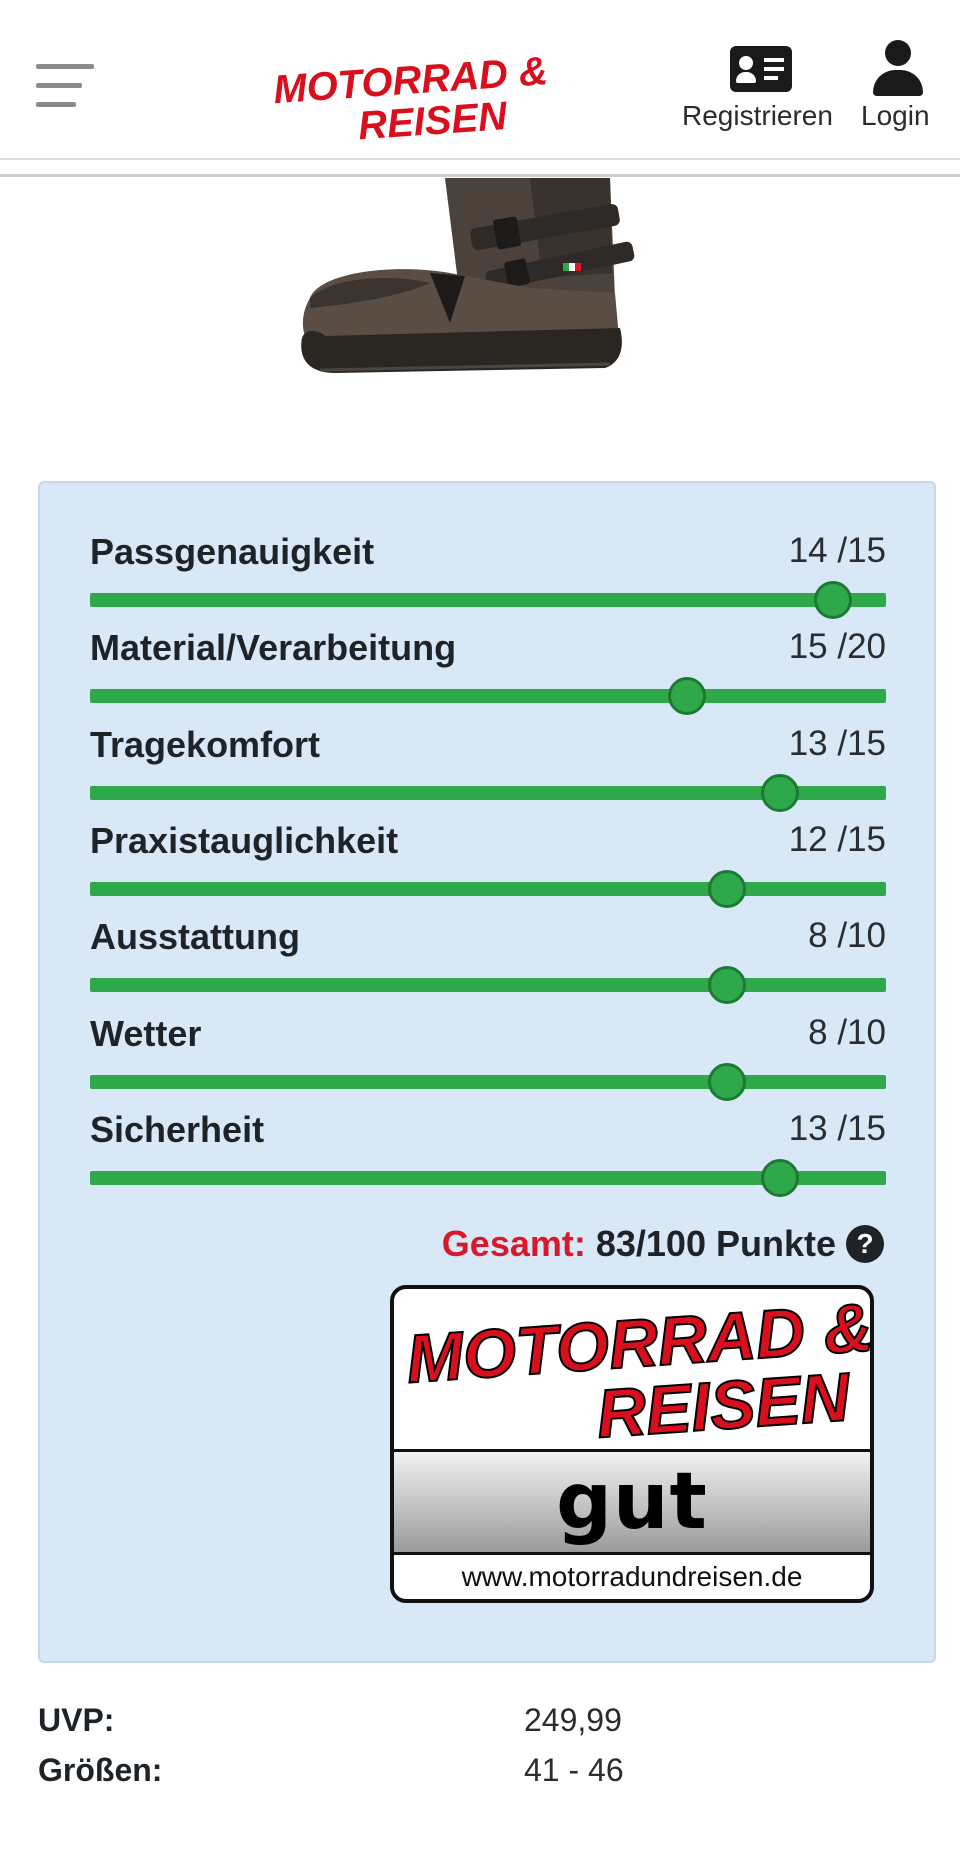  Describe the element at coordinates (244, 840) in the screenshot. I see `rating-label: Praxistauglichkeit` at that location.